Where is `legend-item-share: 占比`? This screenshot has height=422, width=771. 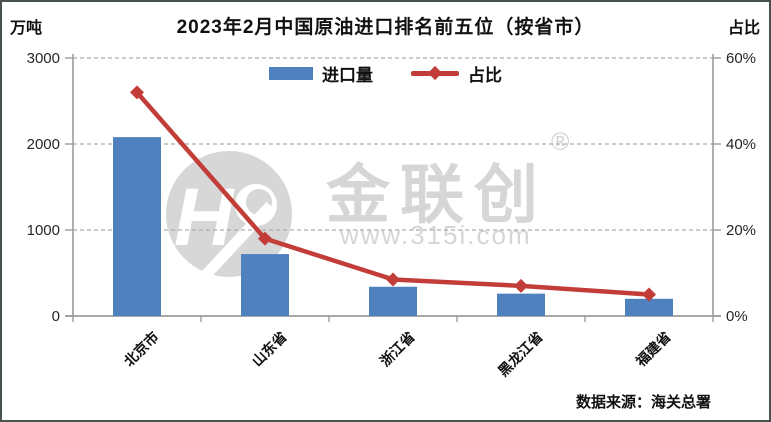 legend-item-share: 占比 is located at coordinates (456, 73).